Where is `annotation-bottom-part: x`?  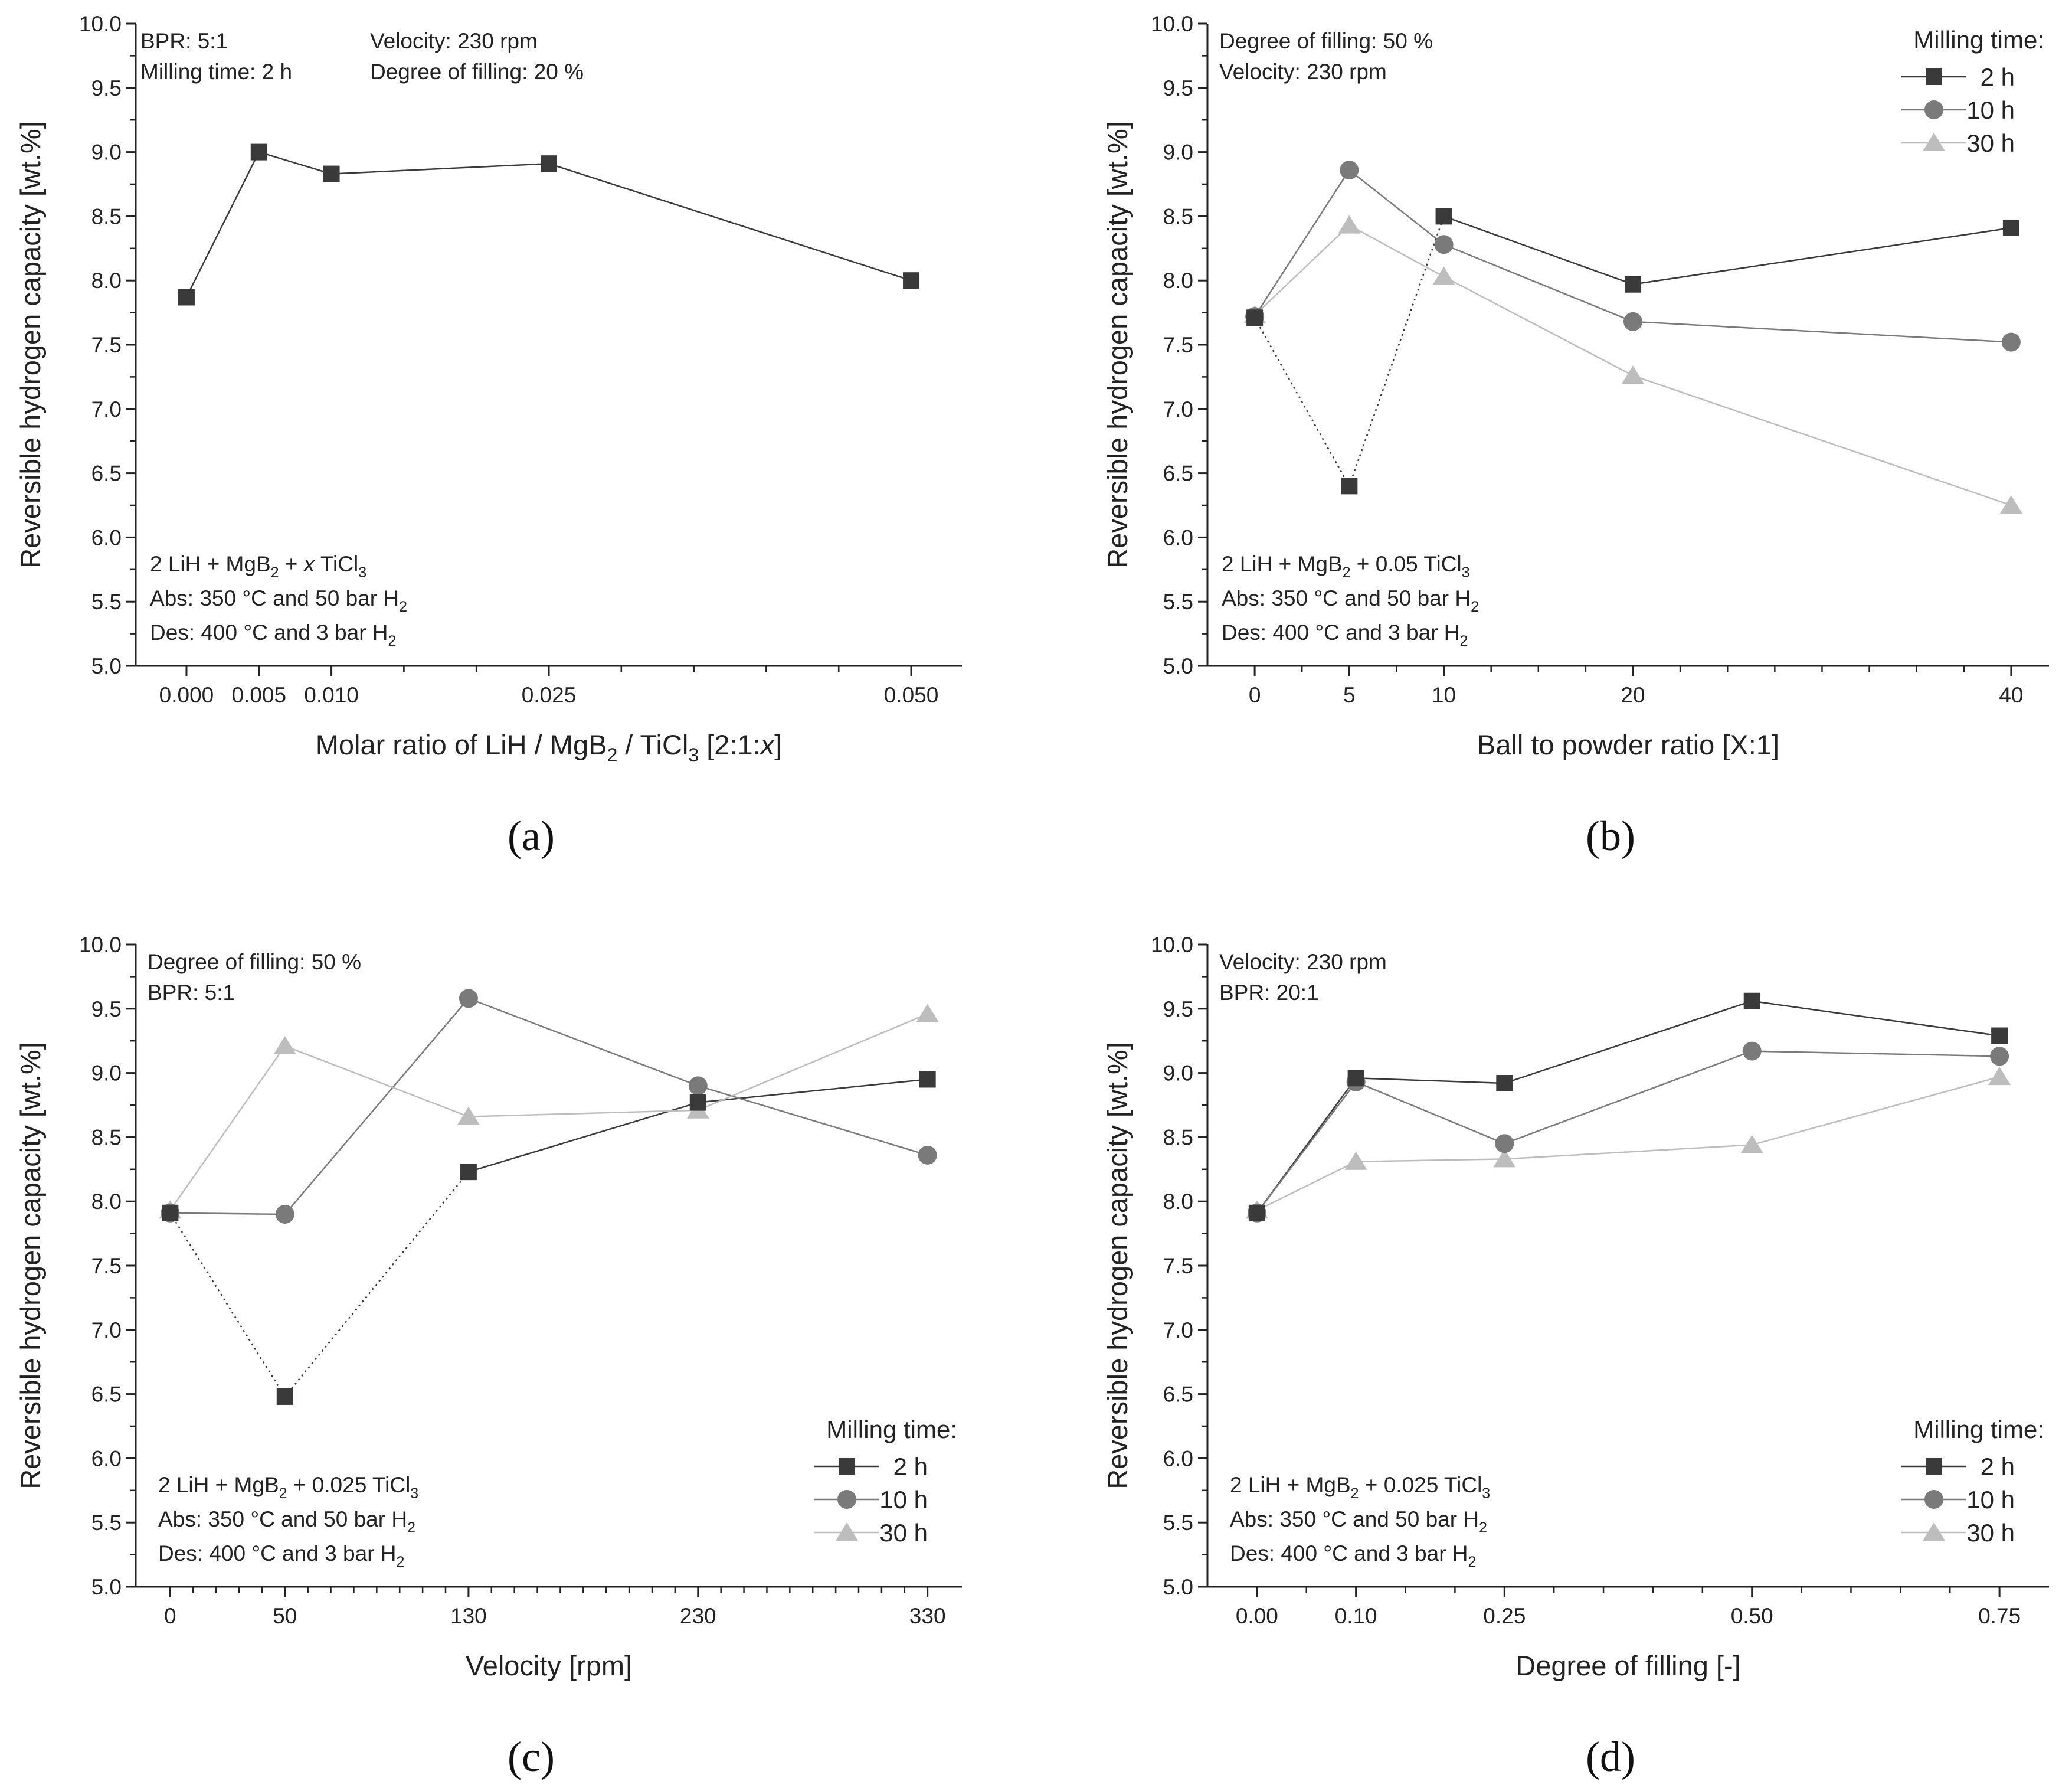 annotation-bottom-part: x is located at coordinates (309, 564).